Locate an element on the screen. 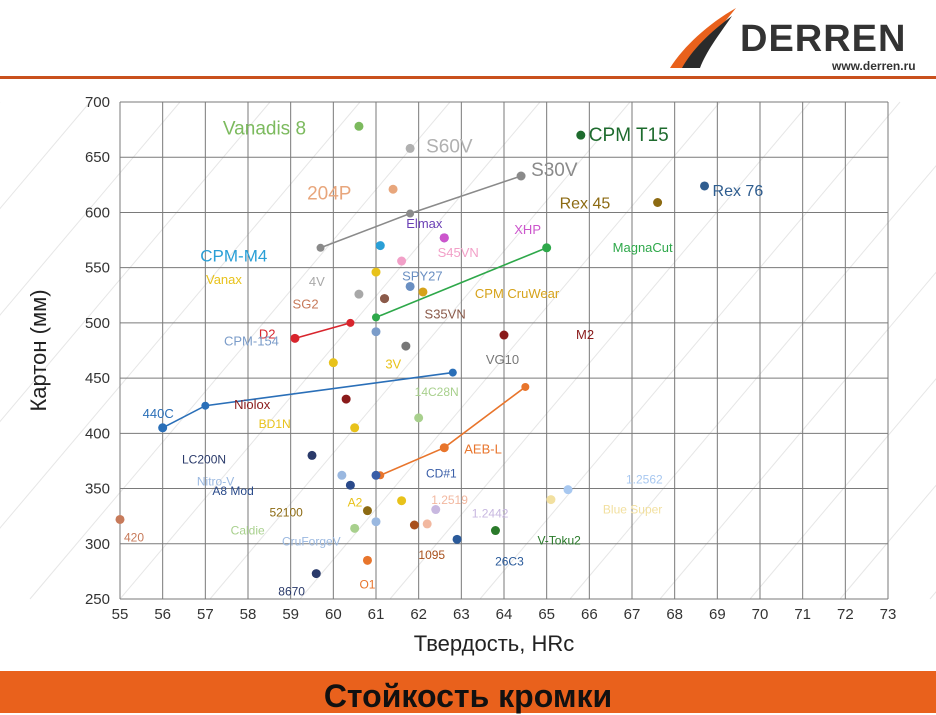 The image size is (936, 715). x-tick-label: 55 is located at coordinates (120, 614).